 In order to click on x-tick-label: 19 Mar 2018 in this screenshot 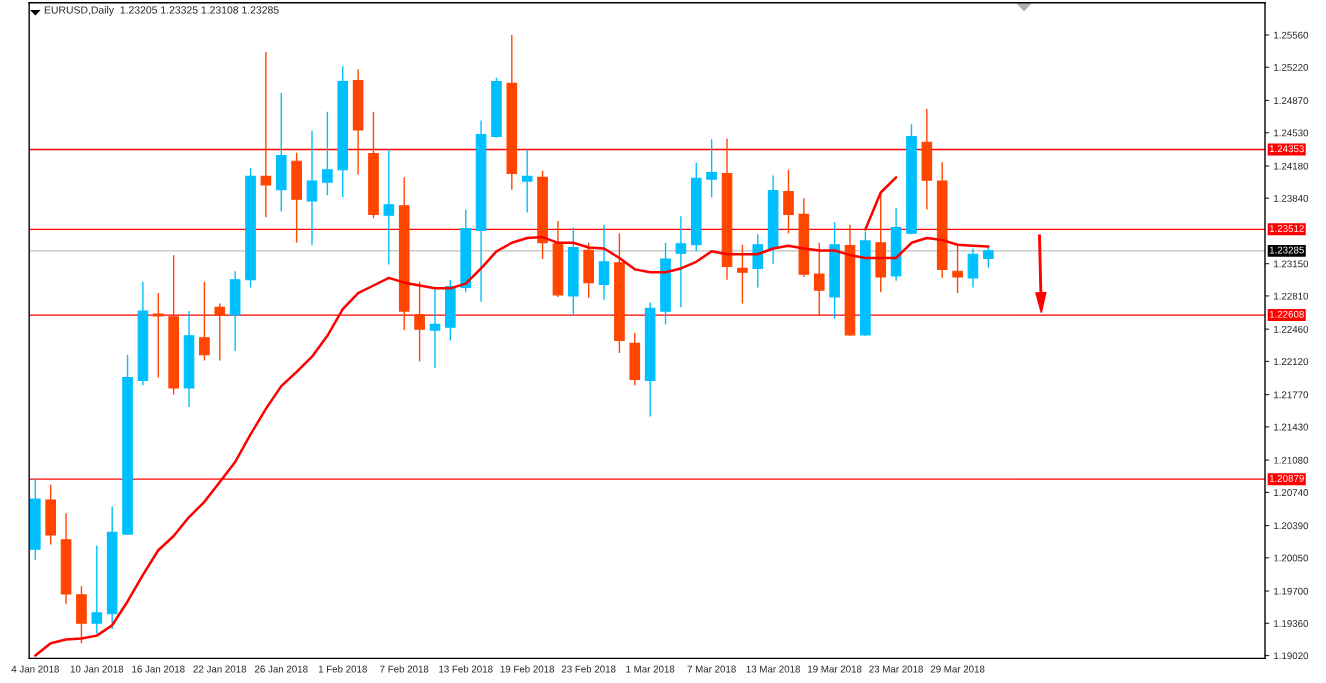, I will do `click(835, 669)`.